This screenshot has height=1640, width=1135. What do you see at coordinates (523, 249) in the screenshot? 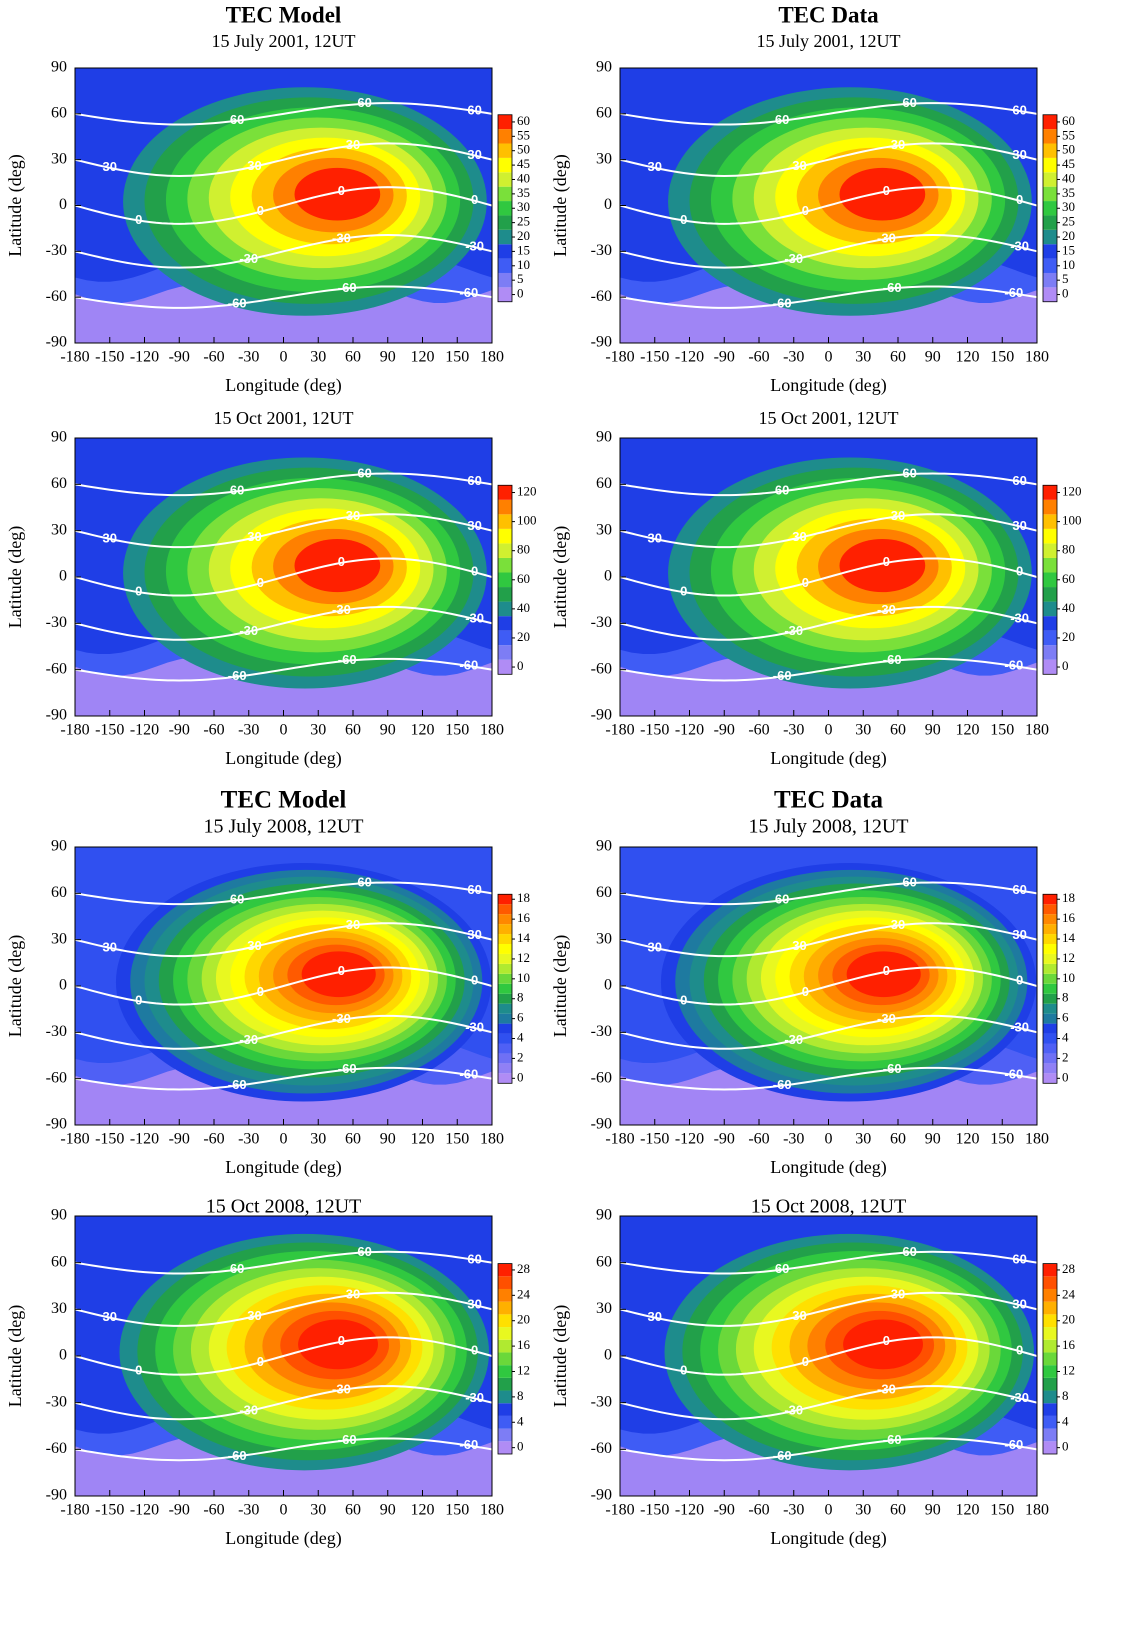
I see `colorbar-tick-label: 15` at bounding box center [523, 249].